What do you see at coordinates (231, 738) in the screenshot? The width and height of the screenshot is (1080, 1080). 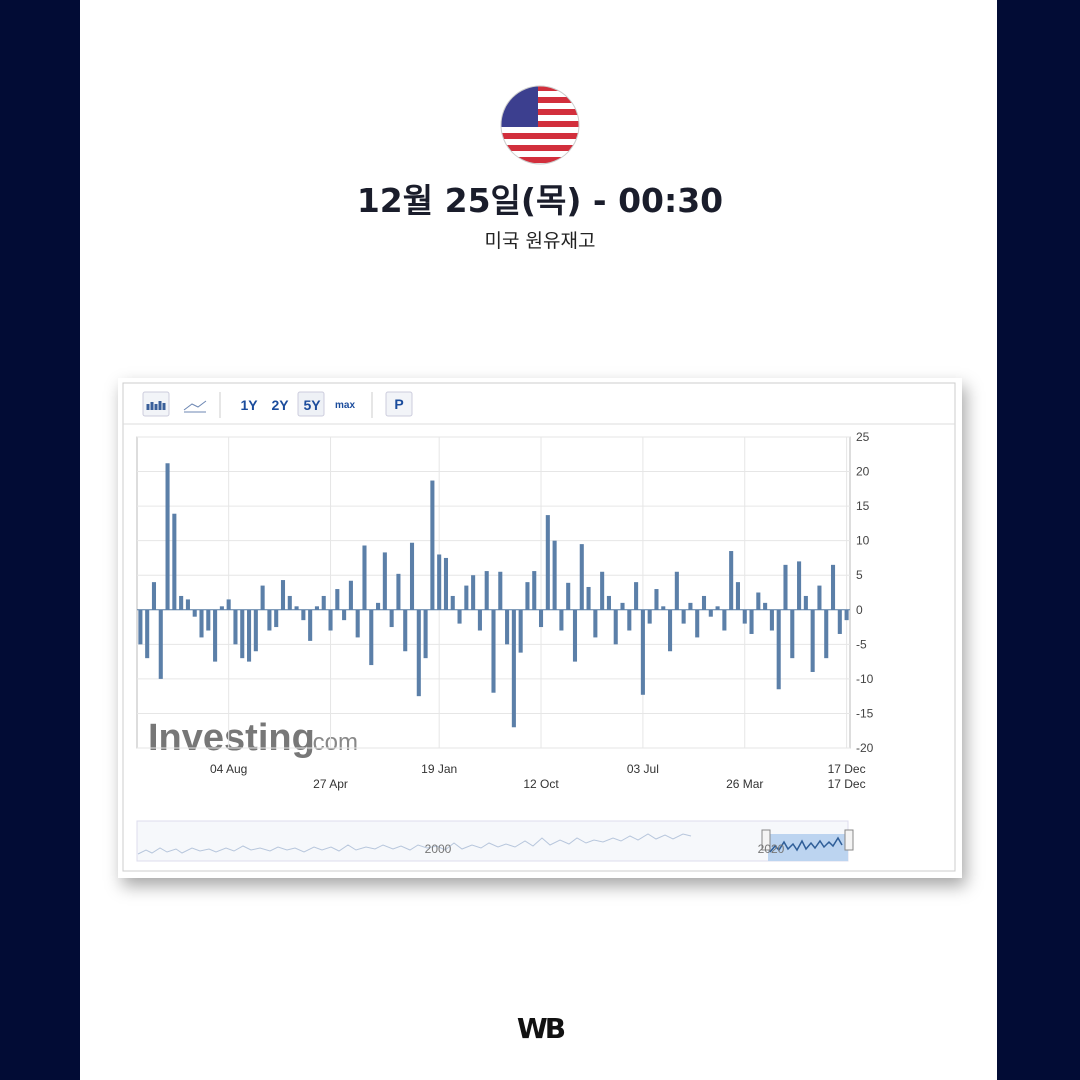 I see `watermark-brand: Investing` at bounding box center [231, 738].